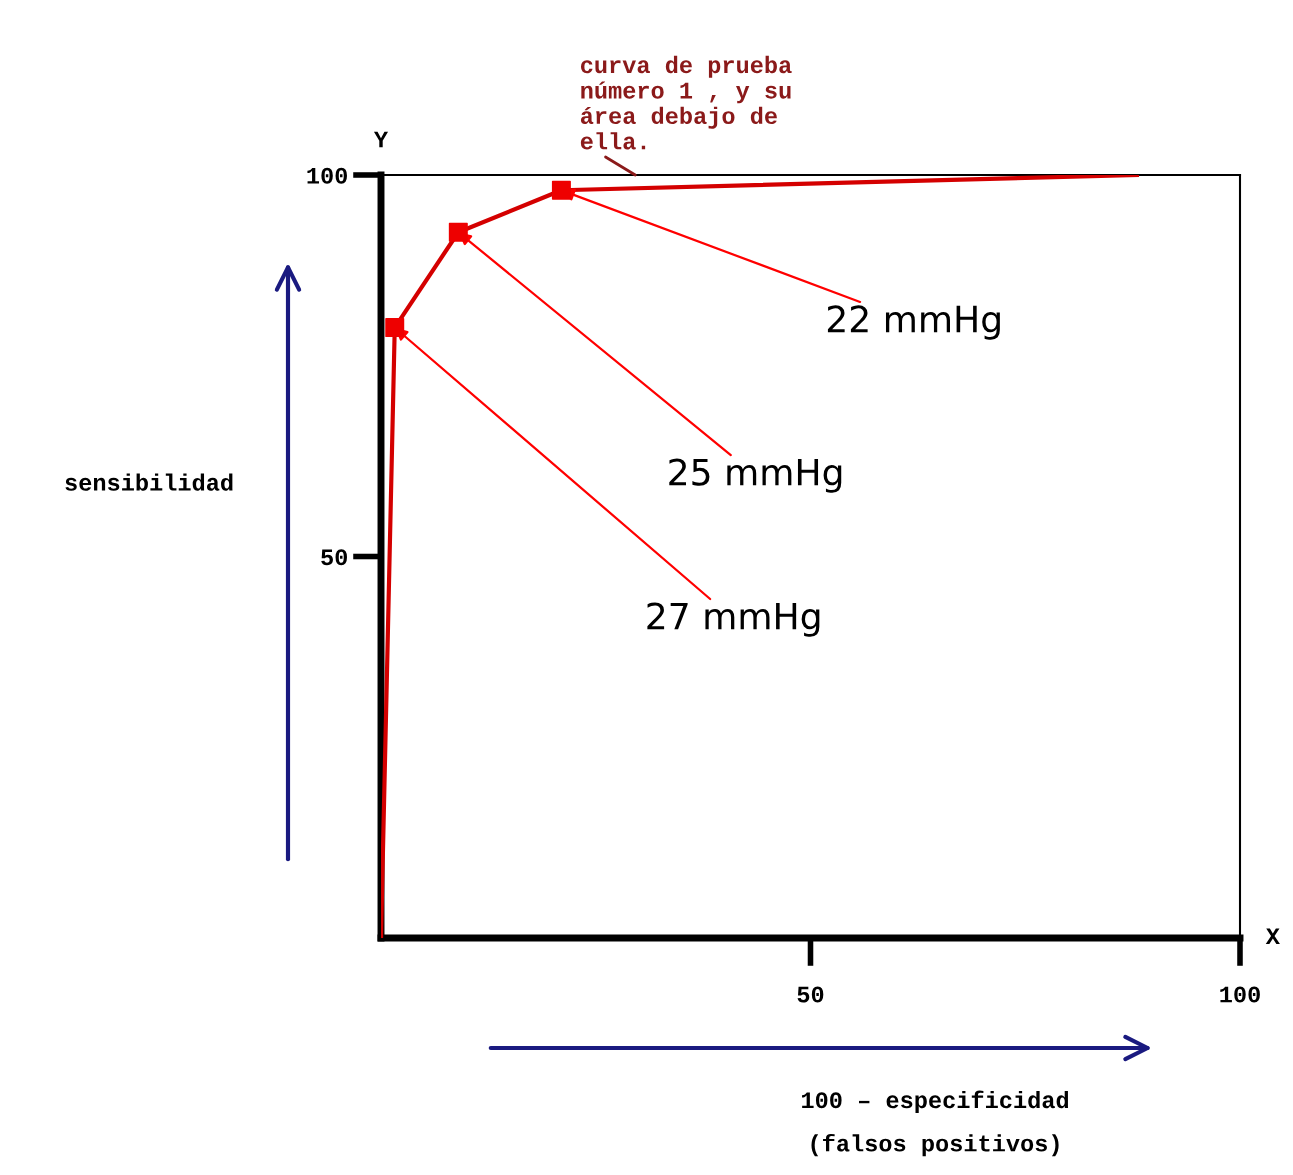 The width and height of the screenshot is (1293, 1175). I want to click on text: X, so click(1272, 936).